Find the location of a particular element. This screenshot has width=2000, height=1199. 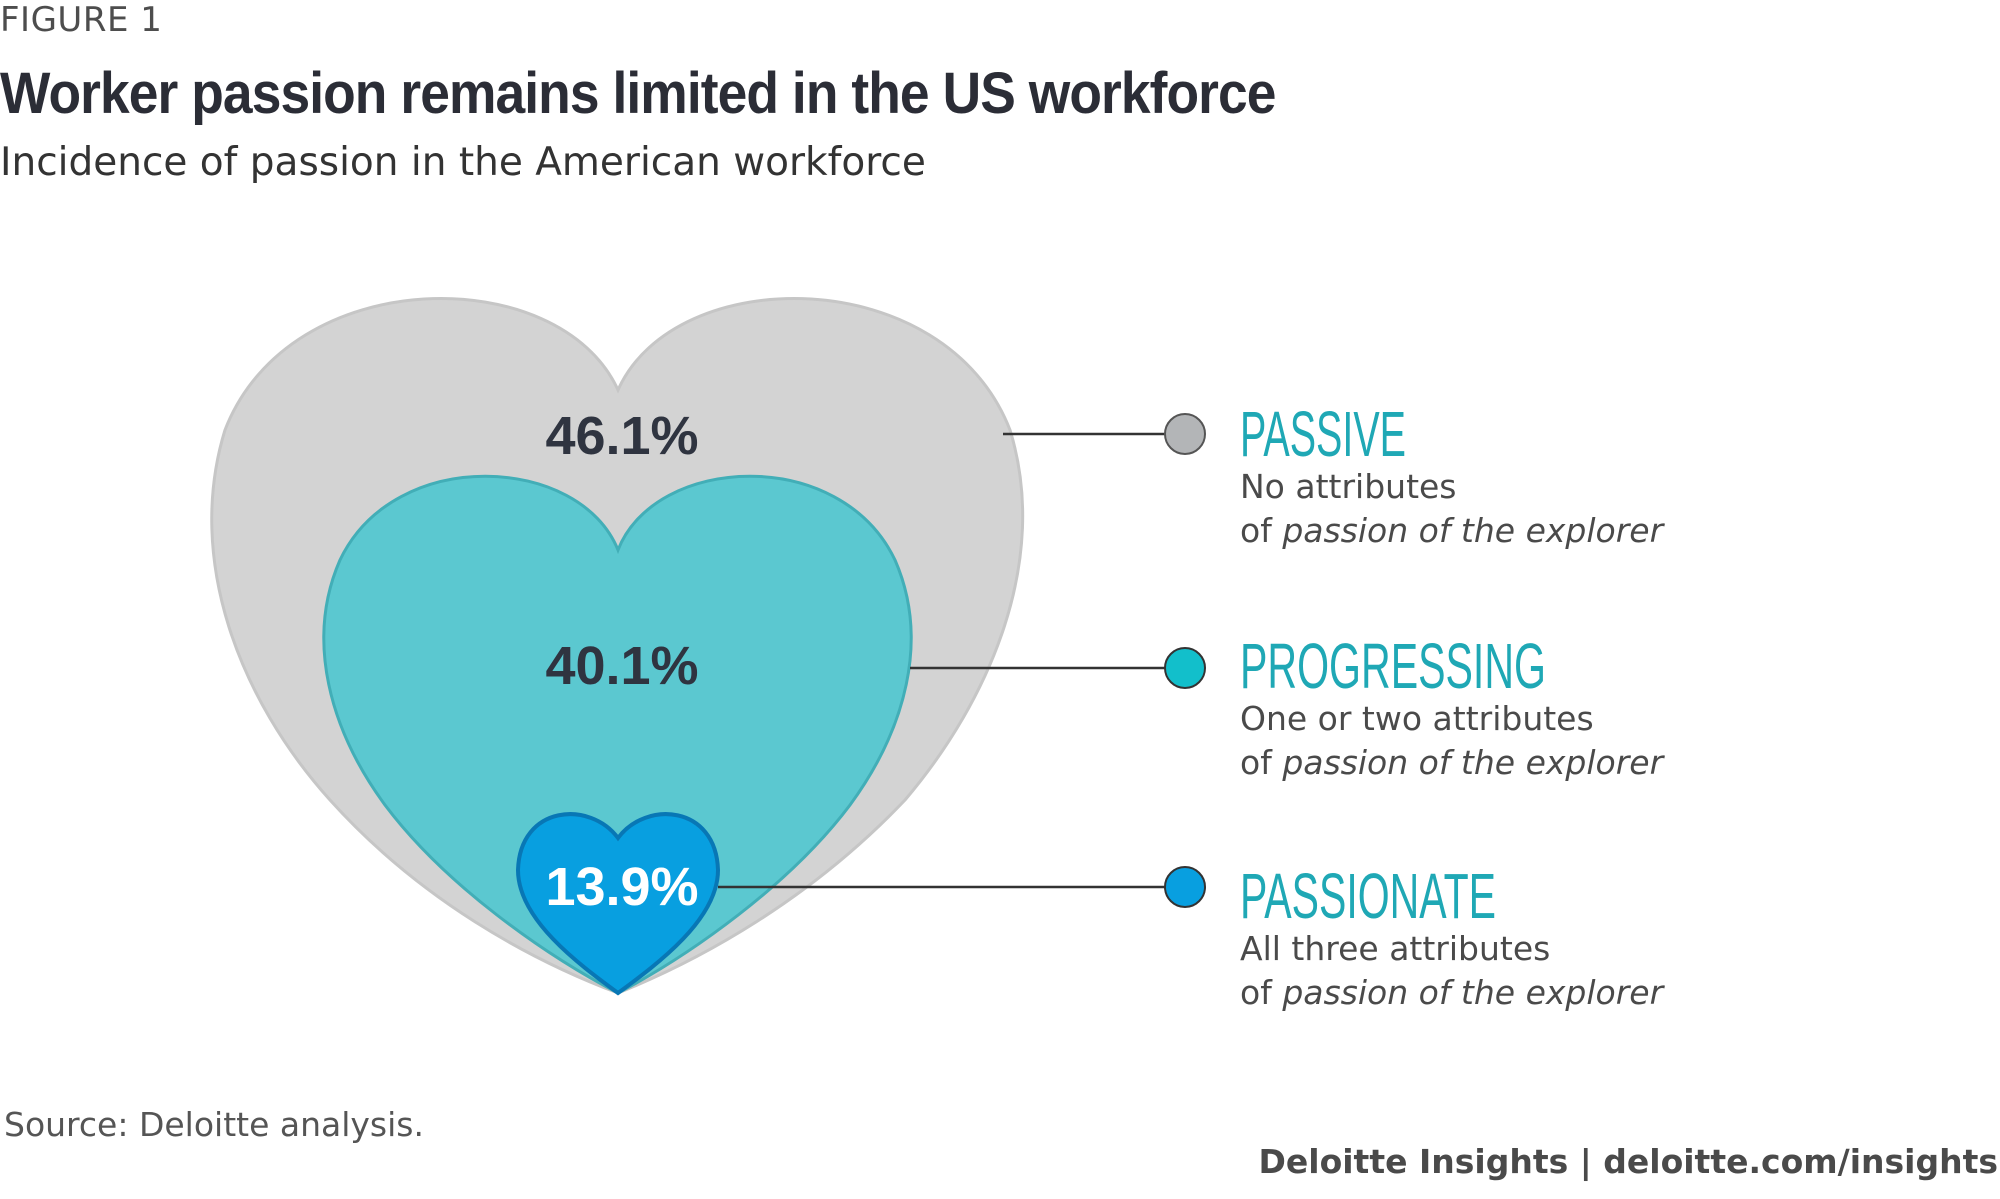

source-note: Source: Deloitte analysis. is located at coordinates (214, 1124).